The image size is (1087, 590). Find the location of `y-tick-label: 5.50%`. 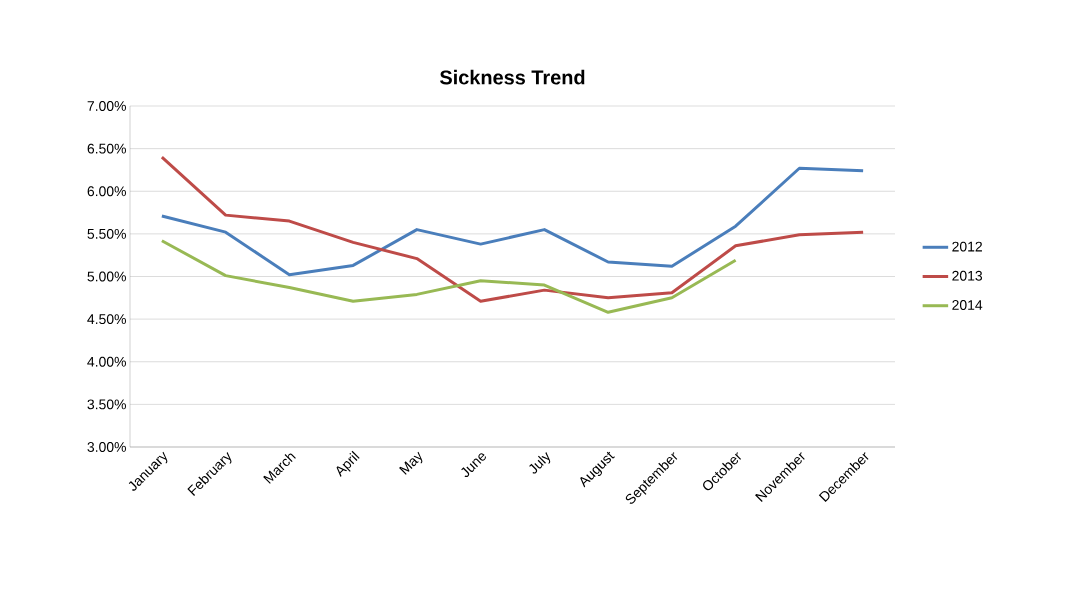

y-tick-label: 5.50% is located at coordinates (106, 233).